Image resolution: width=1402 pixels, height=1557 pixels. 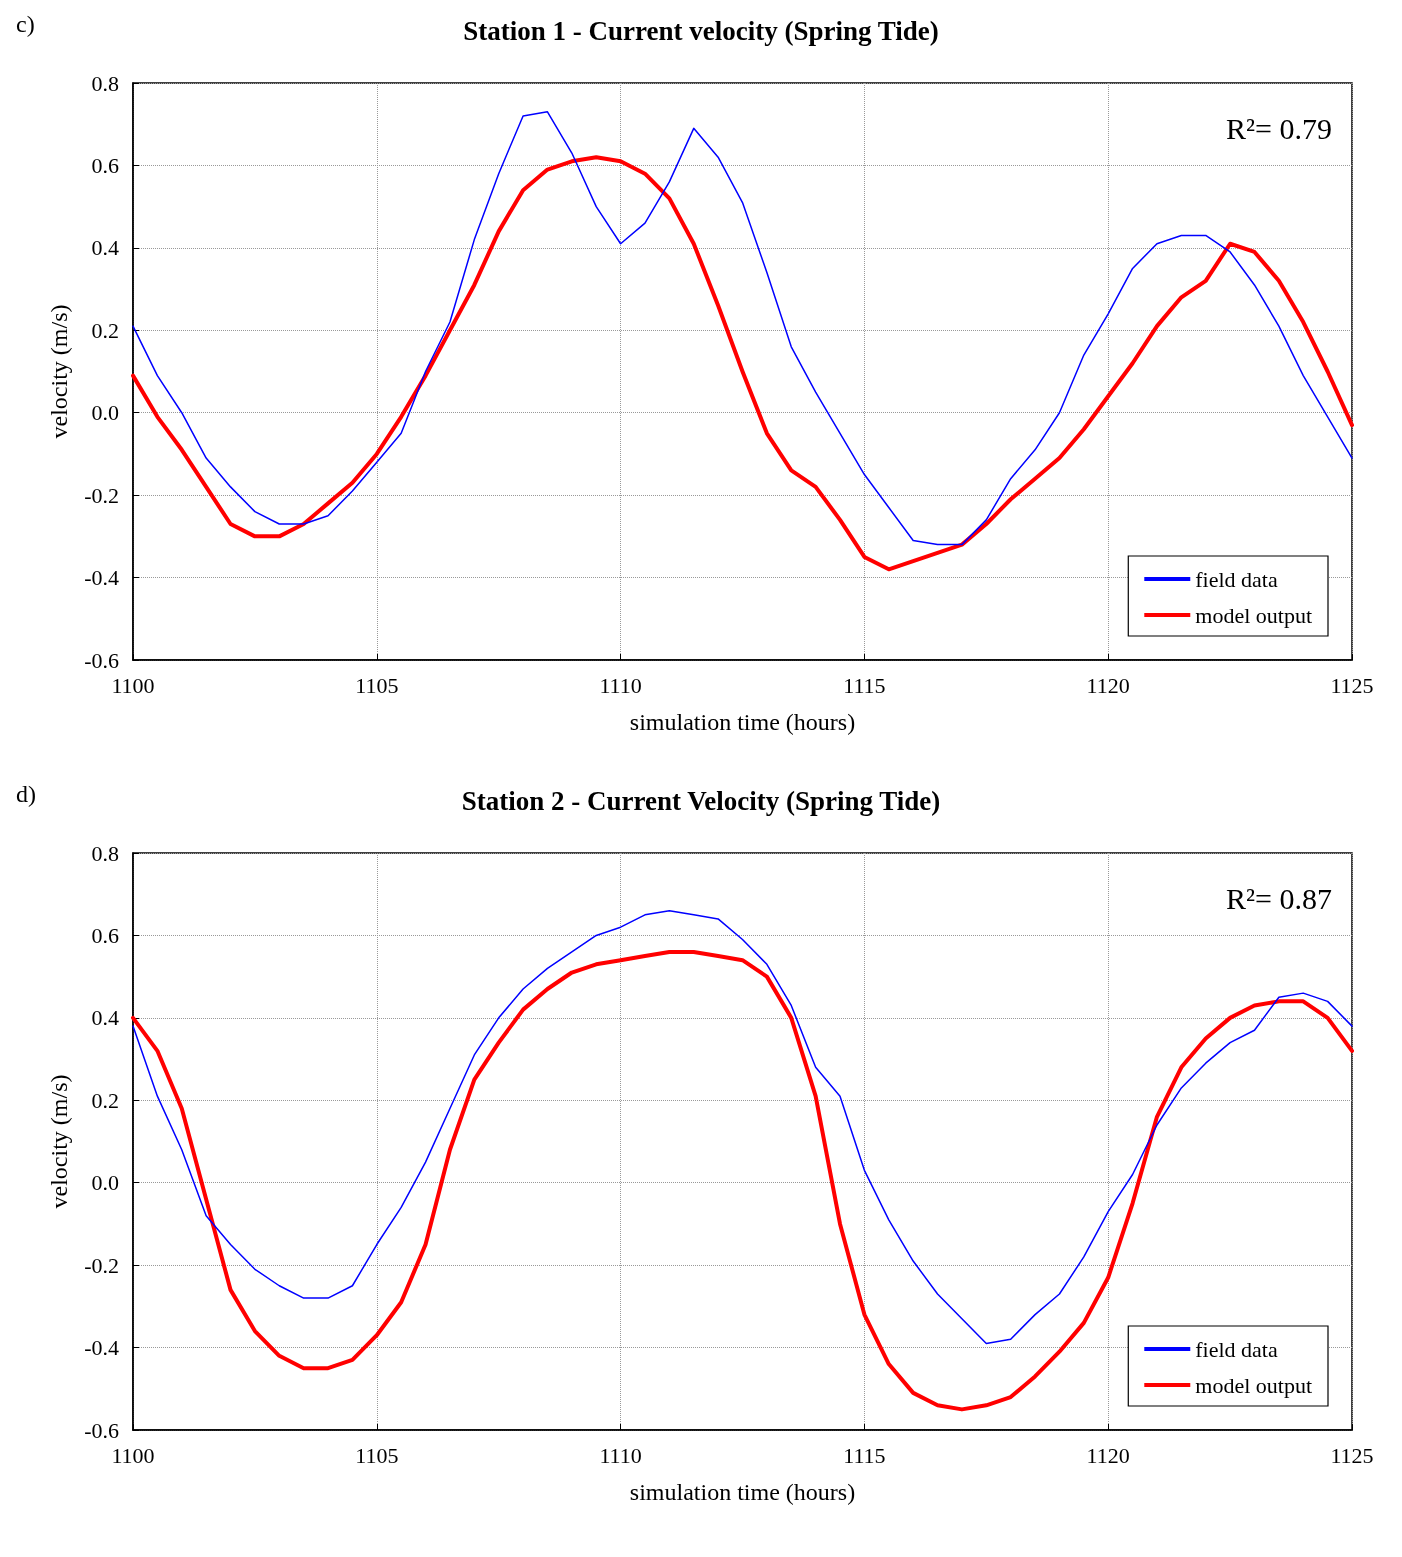 What do you see at coordinates (25, 24) in the screenshot?
I see `text: c)` at bounding box center [25, 24].